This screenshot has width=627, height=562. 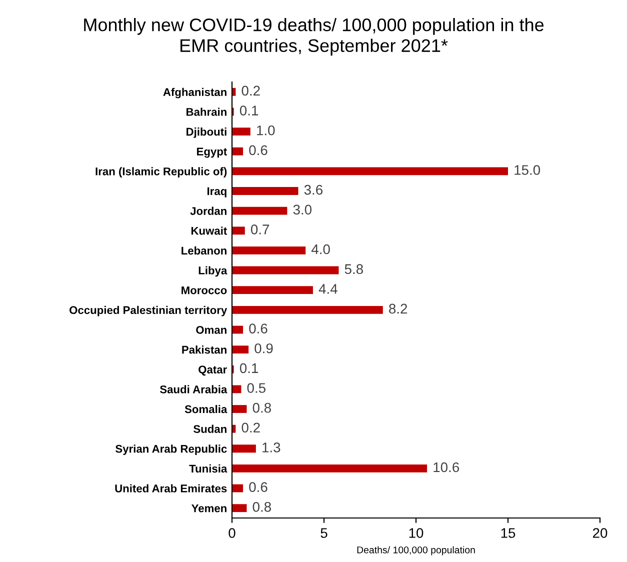 I want to click on y-tick-label: Morocco, so click(x=204, y=290).